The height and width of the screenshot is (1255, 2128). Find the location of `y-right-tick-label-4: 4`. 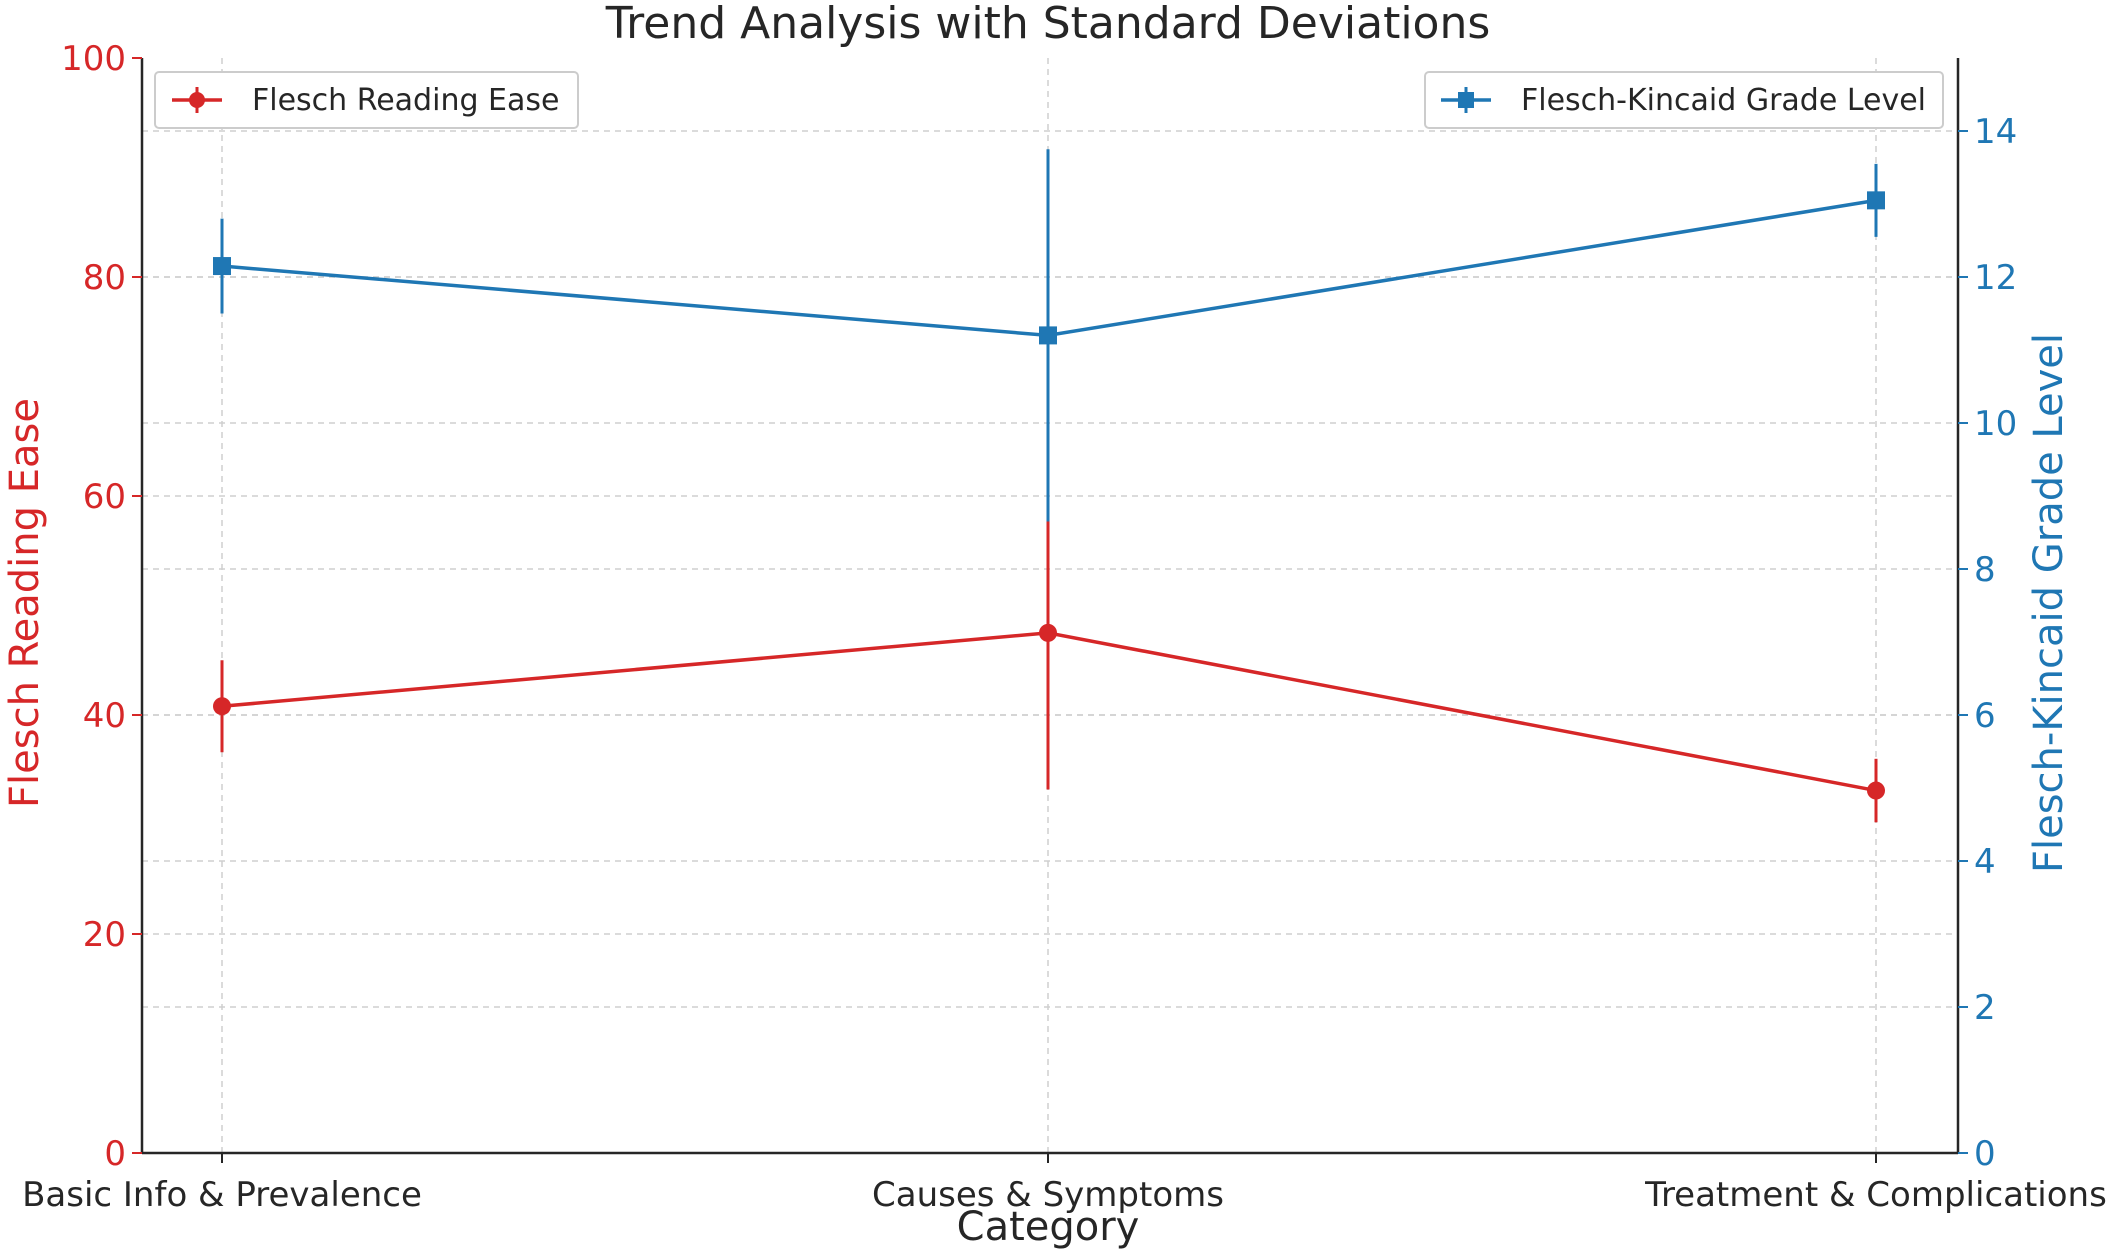

y-right-tick-label-4: 4 is located at coordinates (1985, 862).